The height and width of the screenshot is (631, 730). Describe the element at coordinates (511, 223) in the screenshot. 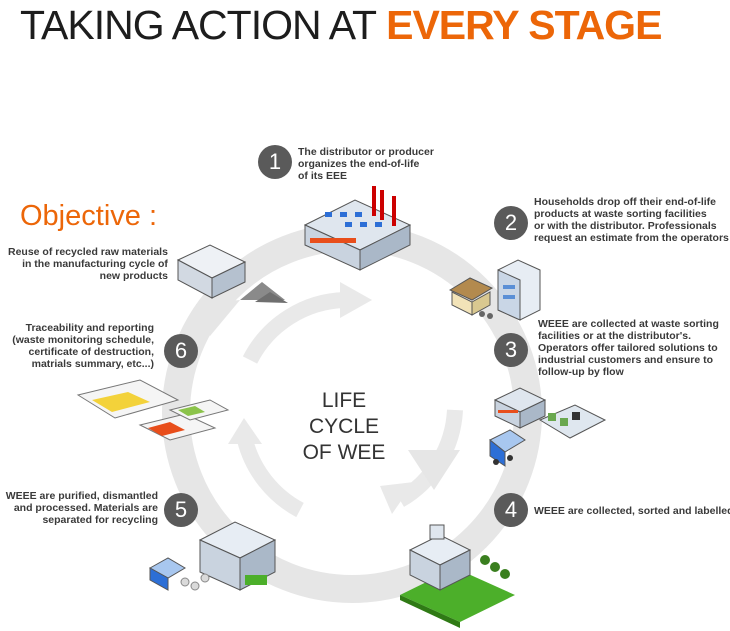

I see `step-2-badge: 2` at that location.